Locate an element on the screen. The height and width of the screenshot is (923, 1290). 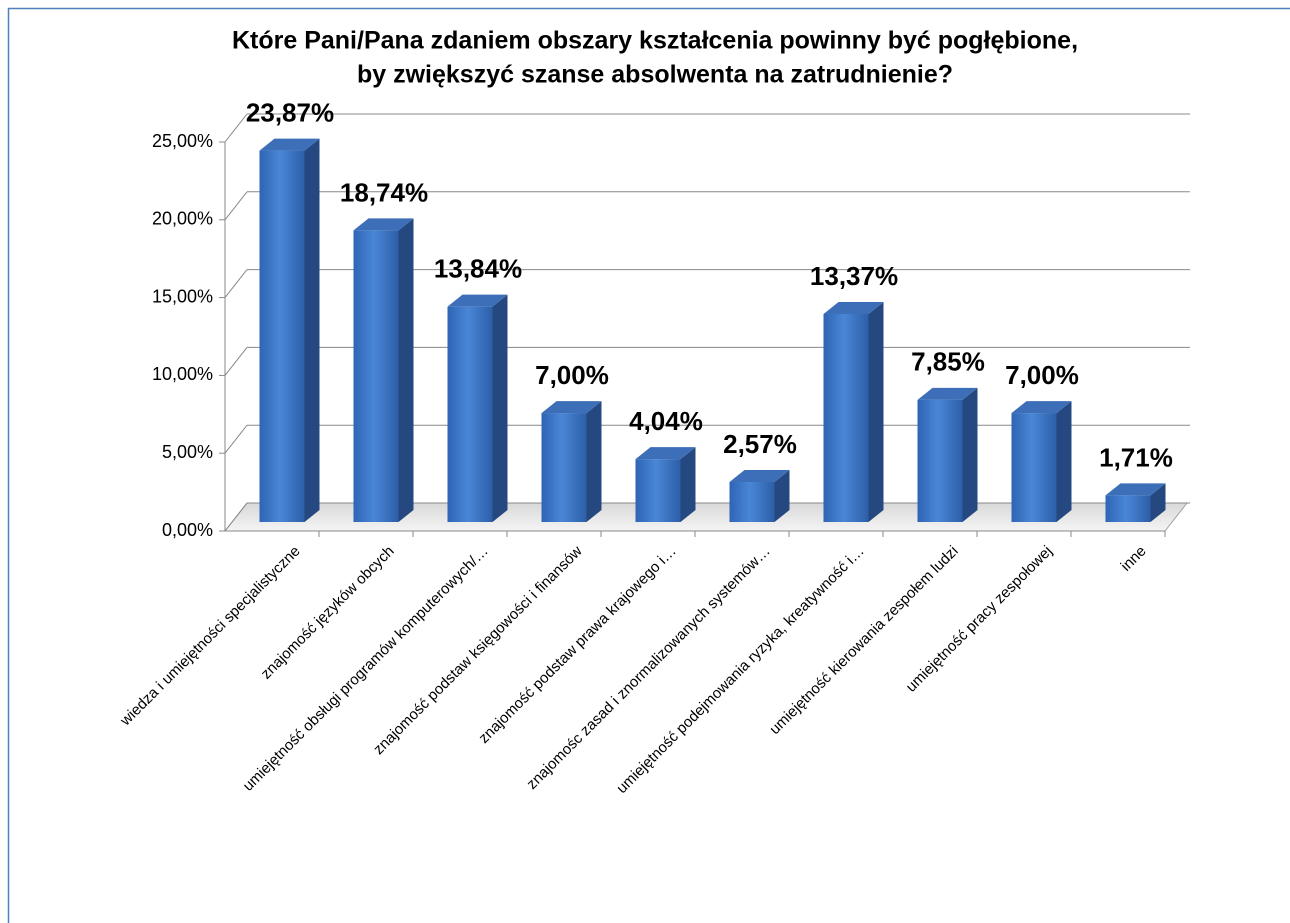
x-tick-label: wiedza i umiejętności specjalistyczne is located at coordinates (209, 636).